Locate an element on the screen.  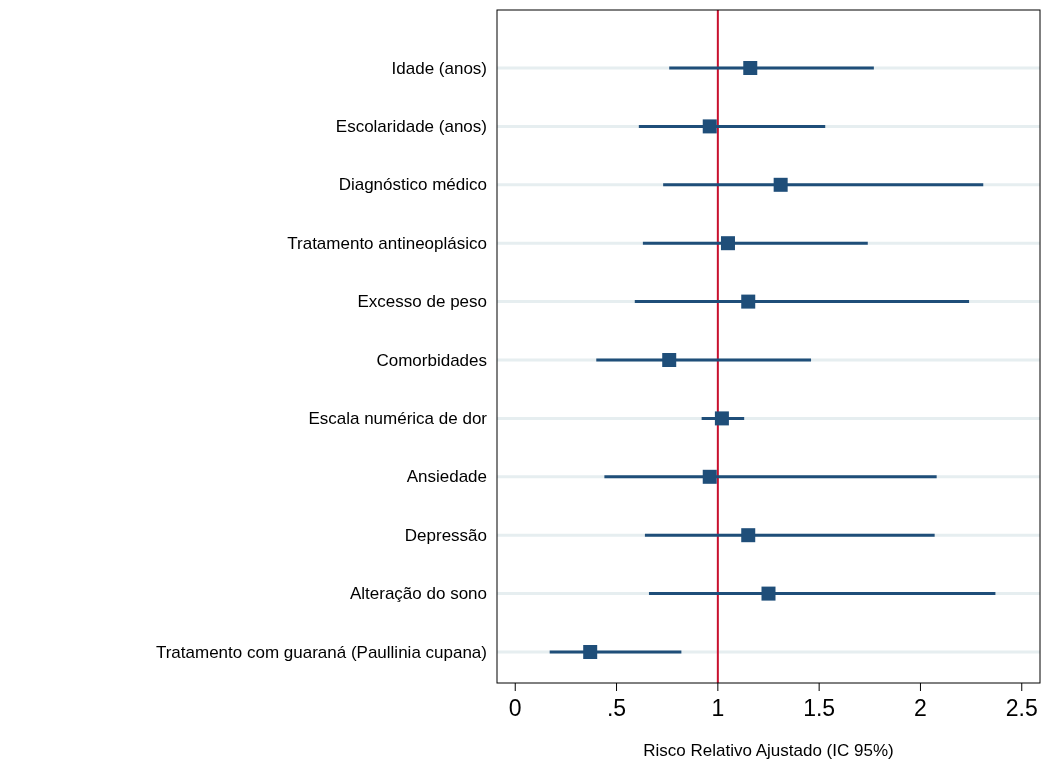
y-tick-label: Depressão is located at coordinates (445, 535).